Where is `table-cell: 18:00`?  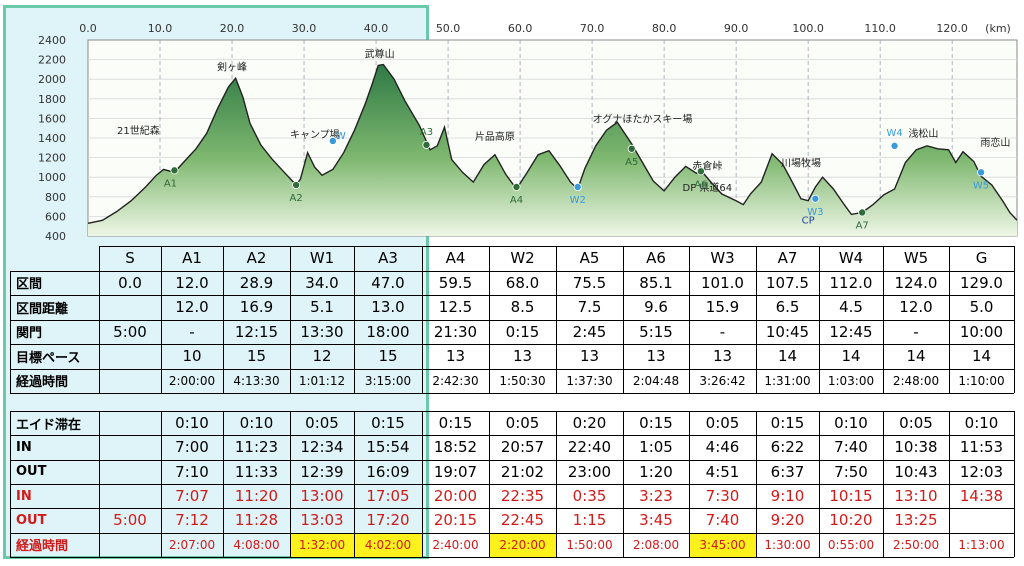
table-cell: 18:00 is located at coordinates (388, 331).